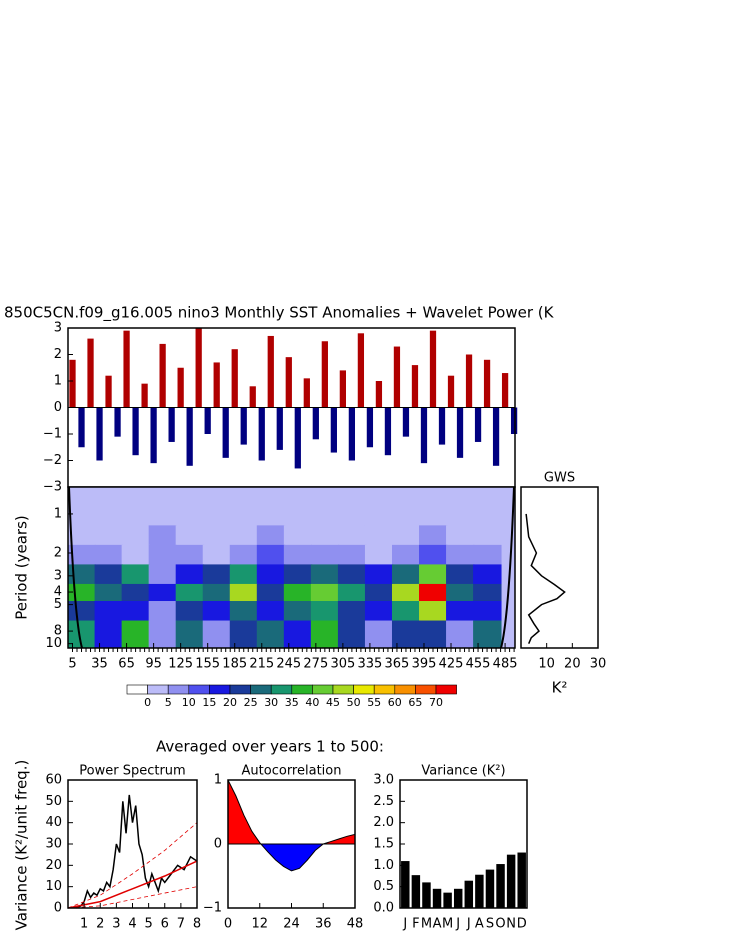 The width and height of the screenshot is (733, 945). What do you see at coordinates (545, 578) in the screenshot?
I see `gws-line` at bounding box center [545, 578].